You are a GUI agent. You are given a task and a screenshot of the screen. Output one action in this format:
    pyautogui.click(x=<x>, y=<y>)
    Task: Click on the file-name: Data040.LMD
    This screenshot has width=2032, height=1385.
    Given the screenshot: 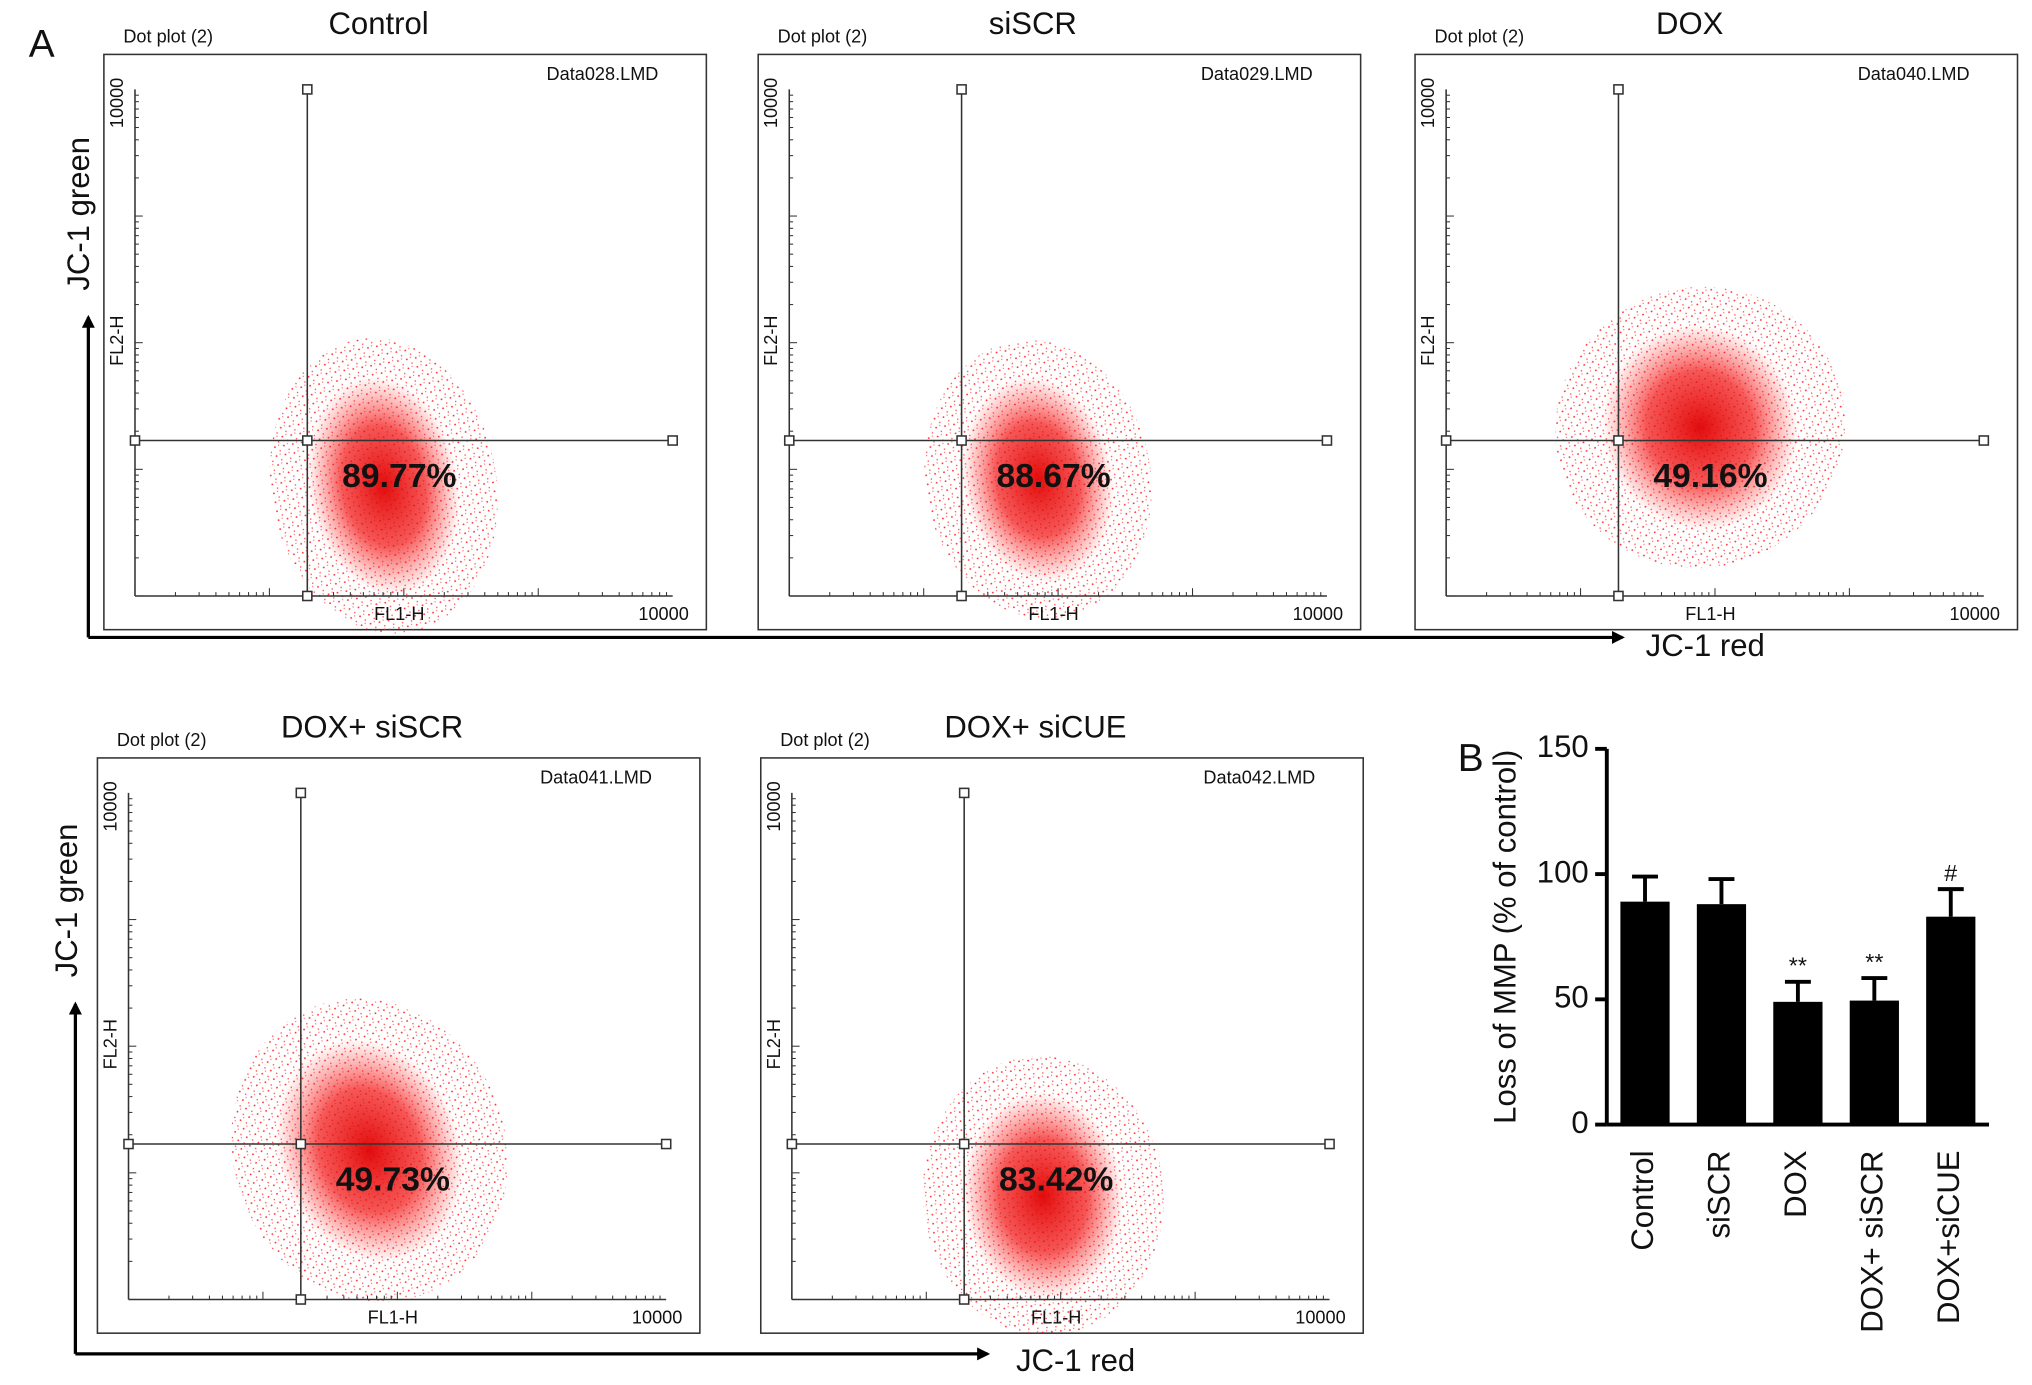 What is the action you would take?
    pyautogui.click(x=1914, y=74)
    